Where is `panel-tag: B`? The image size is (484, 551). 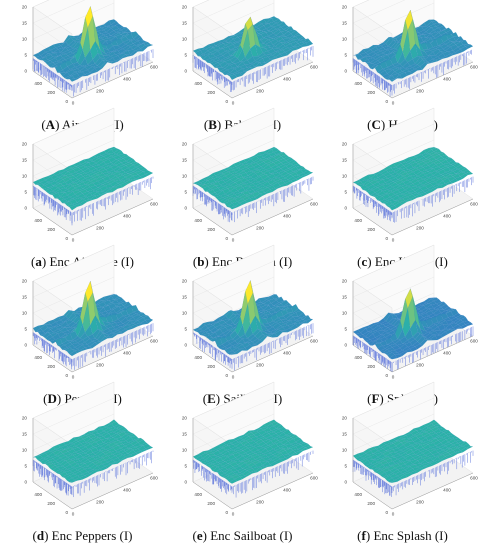 panel-tag: B is located at coordinates (212, 124).